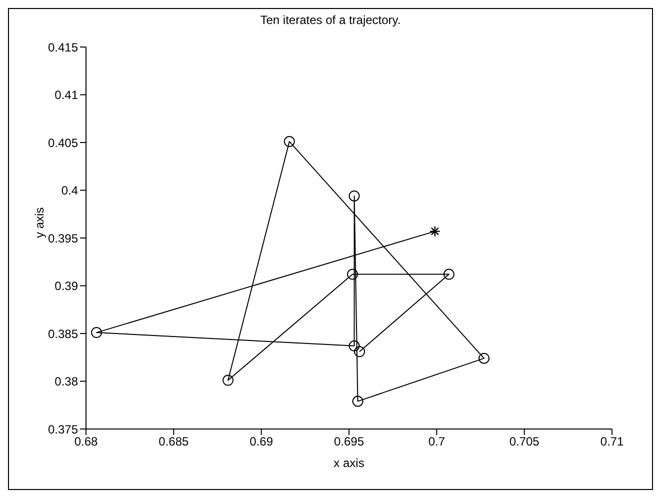 This screenshot has height=498, width=661. Describe the element at coordinates (66, 381) in the screenshot. I see `y-tick-label: 0.38` at that location.